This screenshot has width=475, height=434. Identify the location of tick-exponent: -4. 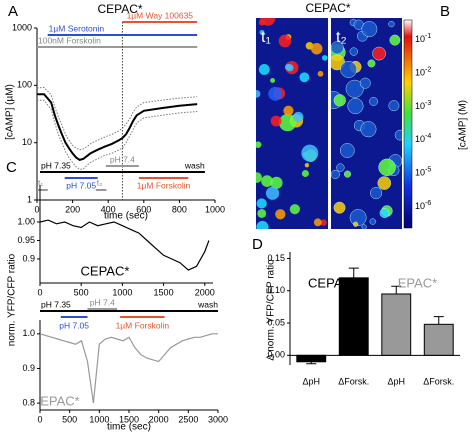
(428, 136).